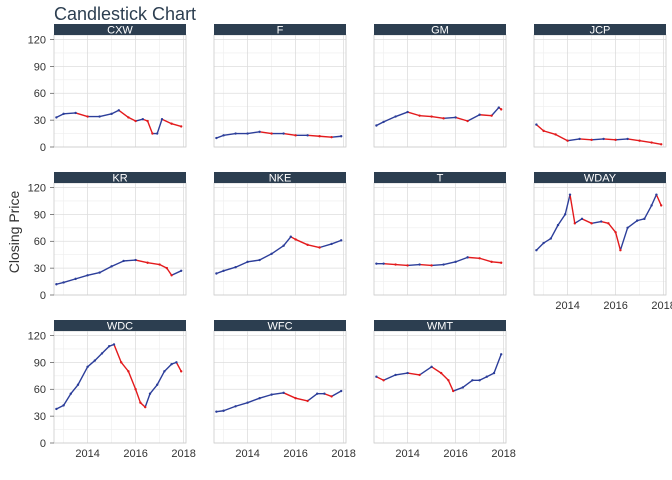  What do you see at coordinates (343, 454) in the screenshot?
I see `x-tick-label: 2018` at bounding box center [343, 454].